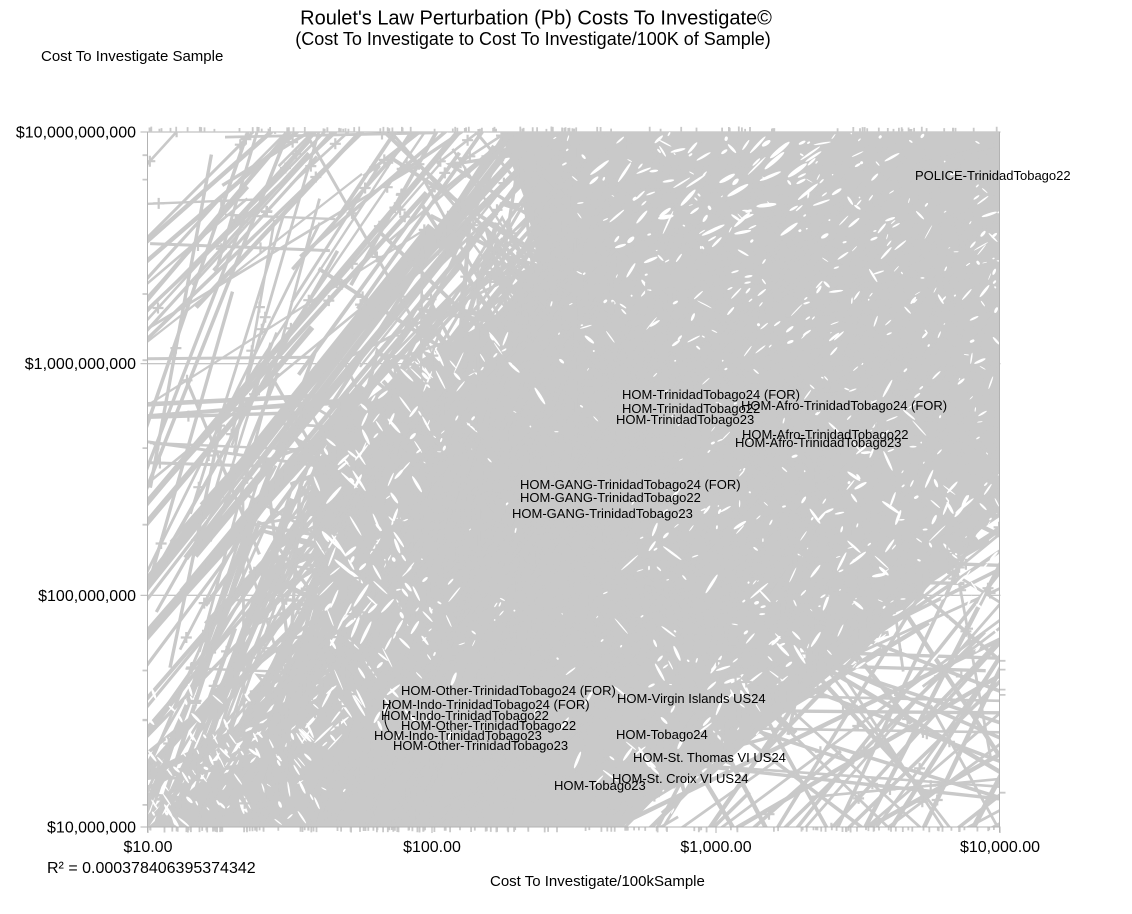 Image resolution: width=1132 pixels, height=914 pixels. Describe the element at coordinates (610, 497) in the screenshot. I see `svg-text: HOM-GANG-TrinidadTobago22` at that location.